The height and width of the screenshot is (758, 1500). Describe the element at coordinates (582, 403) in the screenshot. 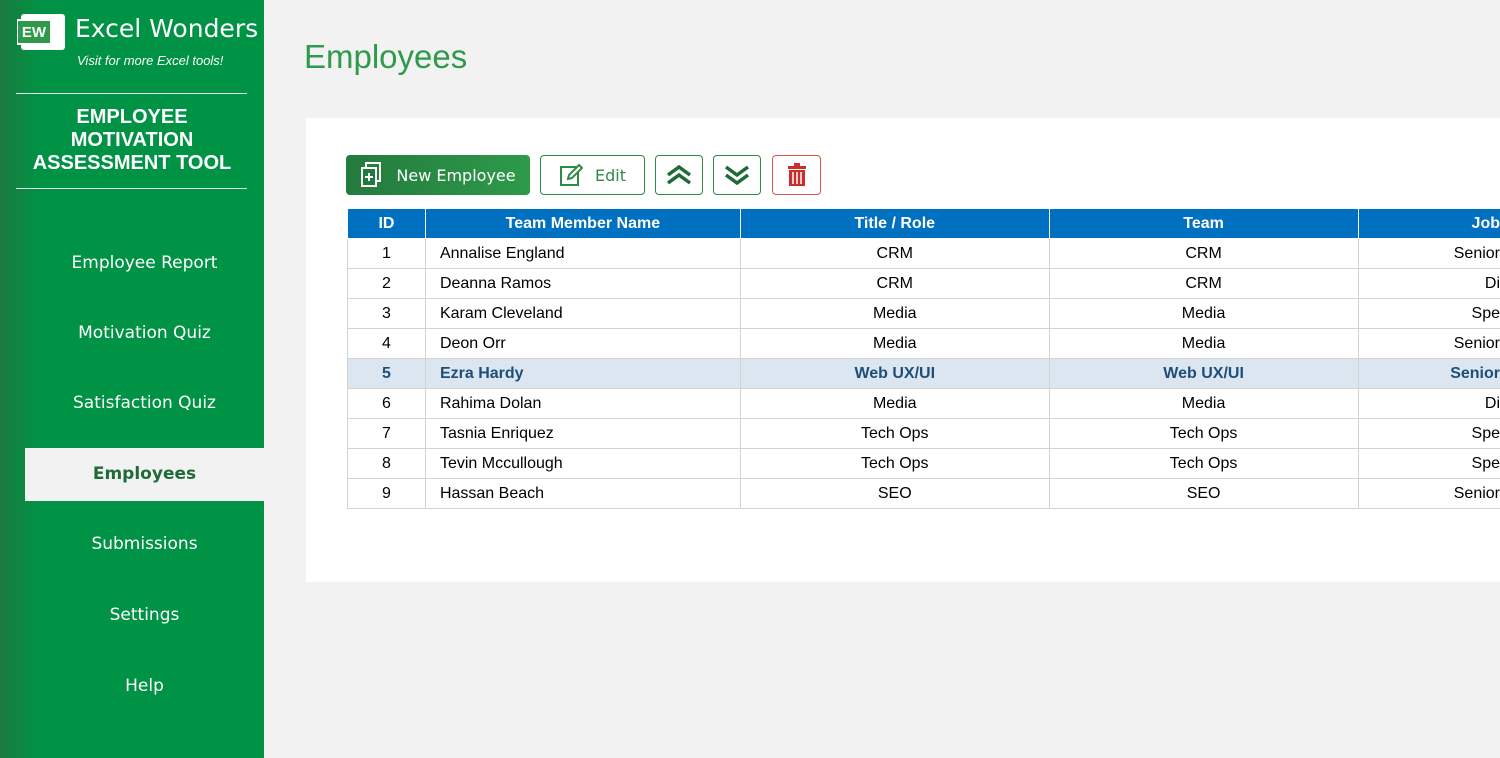

I see `table-cell: Rahima Dolan` at that location.